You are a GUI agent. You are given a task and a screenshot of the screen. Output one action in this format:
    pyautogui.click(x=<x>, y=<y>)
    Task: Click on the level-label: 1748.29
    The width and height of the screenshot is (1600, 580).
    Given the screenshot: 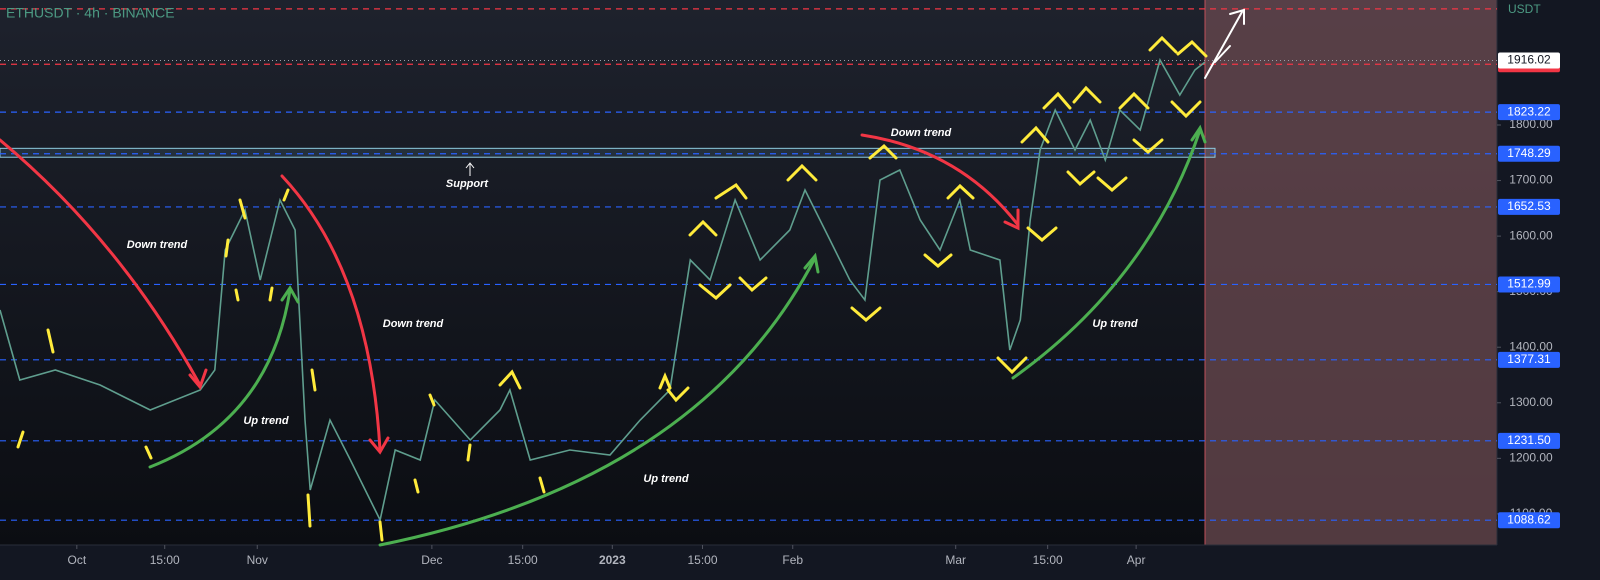 What is the action you would take?
    pyautogui.click(x=1529, y=153)
    